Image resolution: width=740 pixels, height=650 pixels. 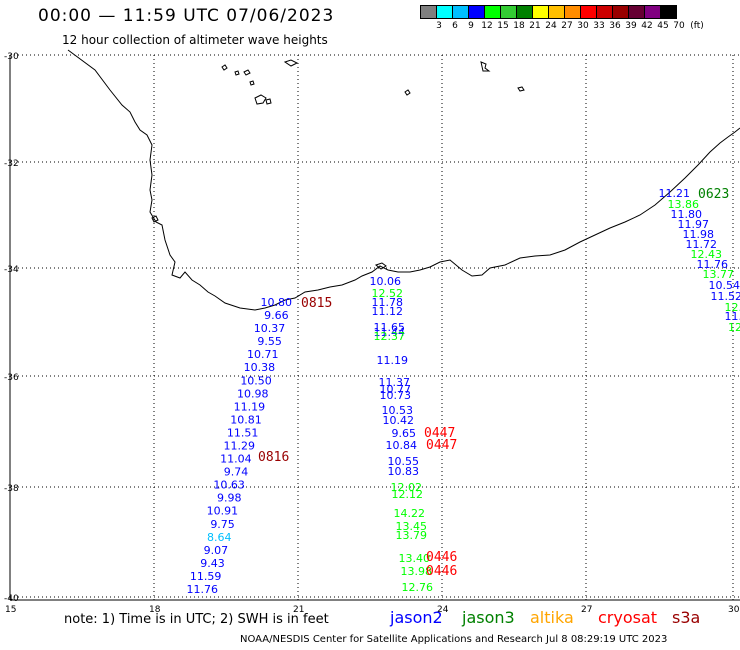 I want to click on scale-unit: (ft), so click(x=697, y=26).